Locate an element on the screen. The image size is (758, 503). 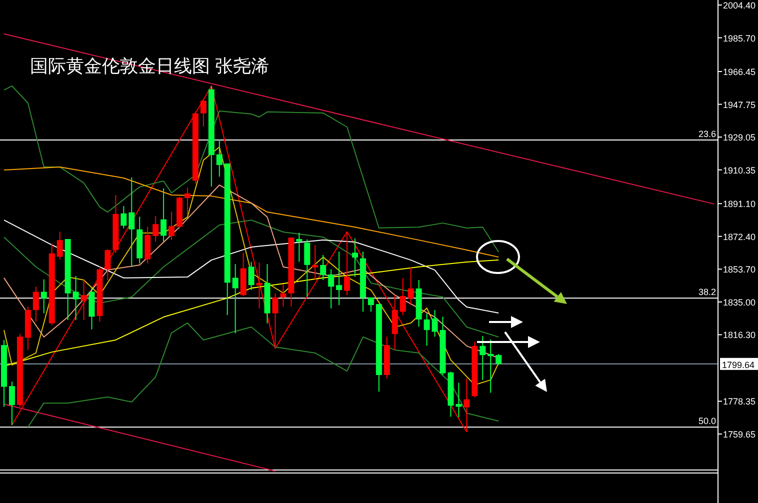
annotation: 38.2 is located at coordinates (707, 292).